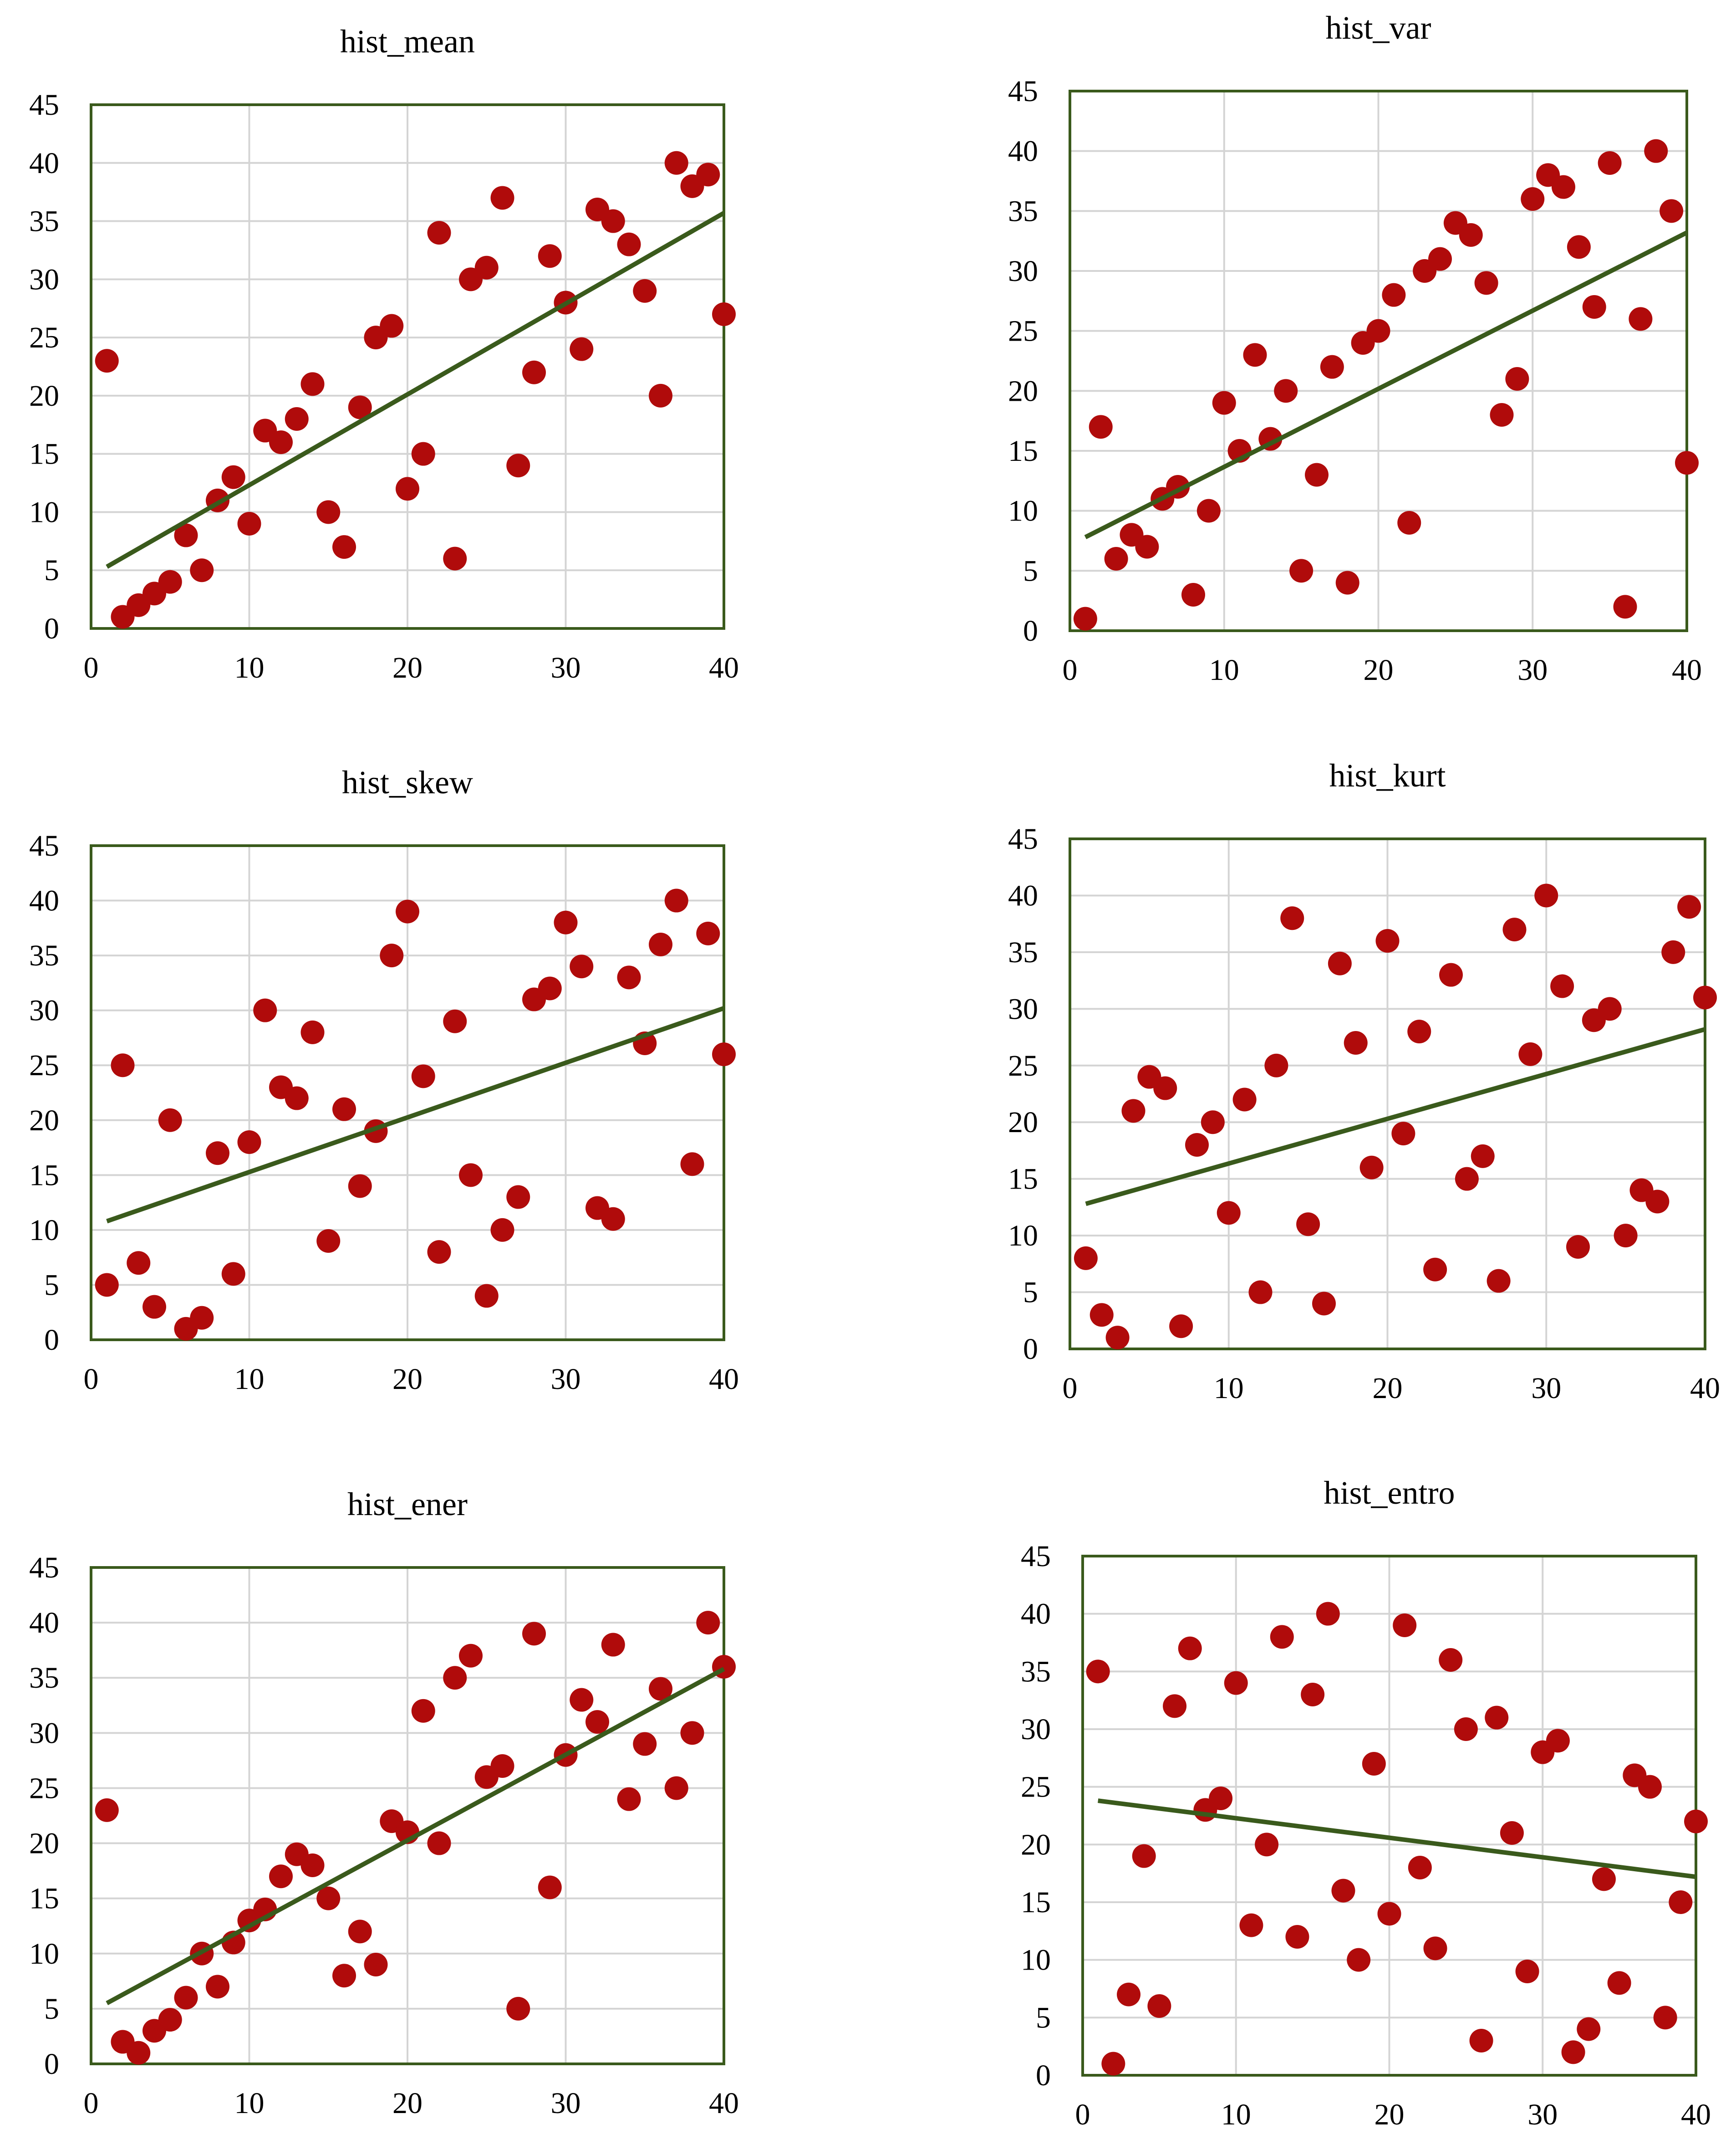 Image resolution: width=1736 pixels, height=2134 pixels. Describe the element at coordinates (1023, 1009) in the screenshot. I see `hist-kurt-ytick-label: 30` at that location.